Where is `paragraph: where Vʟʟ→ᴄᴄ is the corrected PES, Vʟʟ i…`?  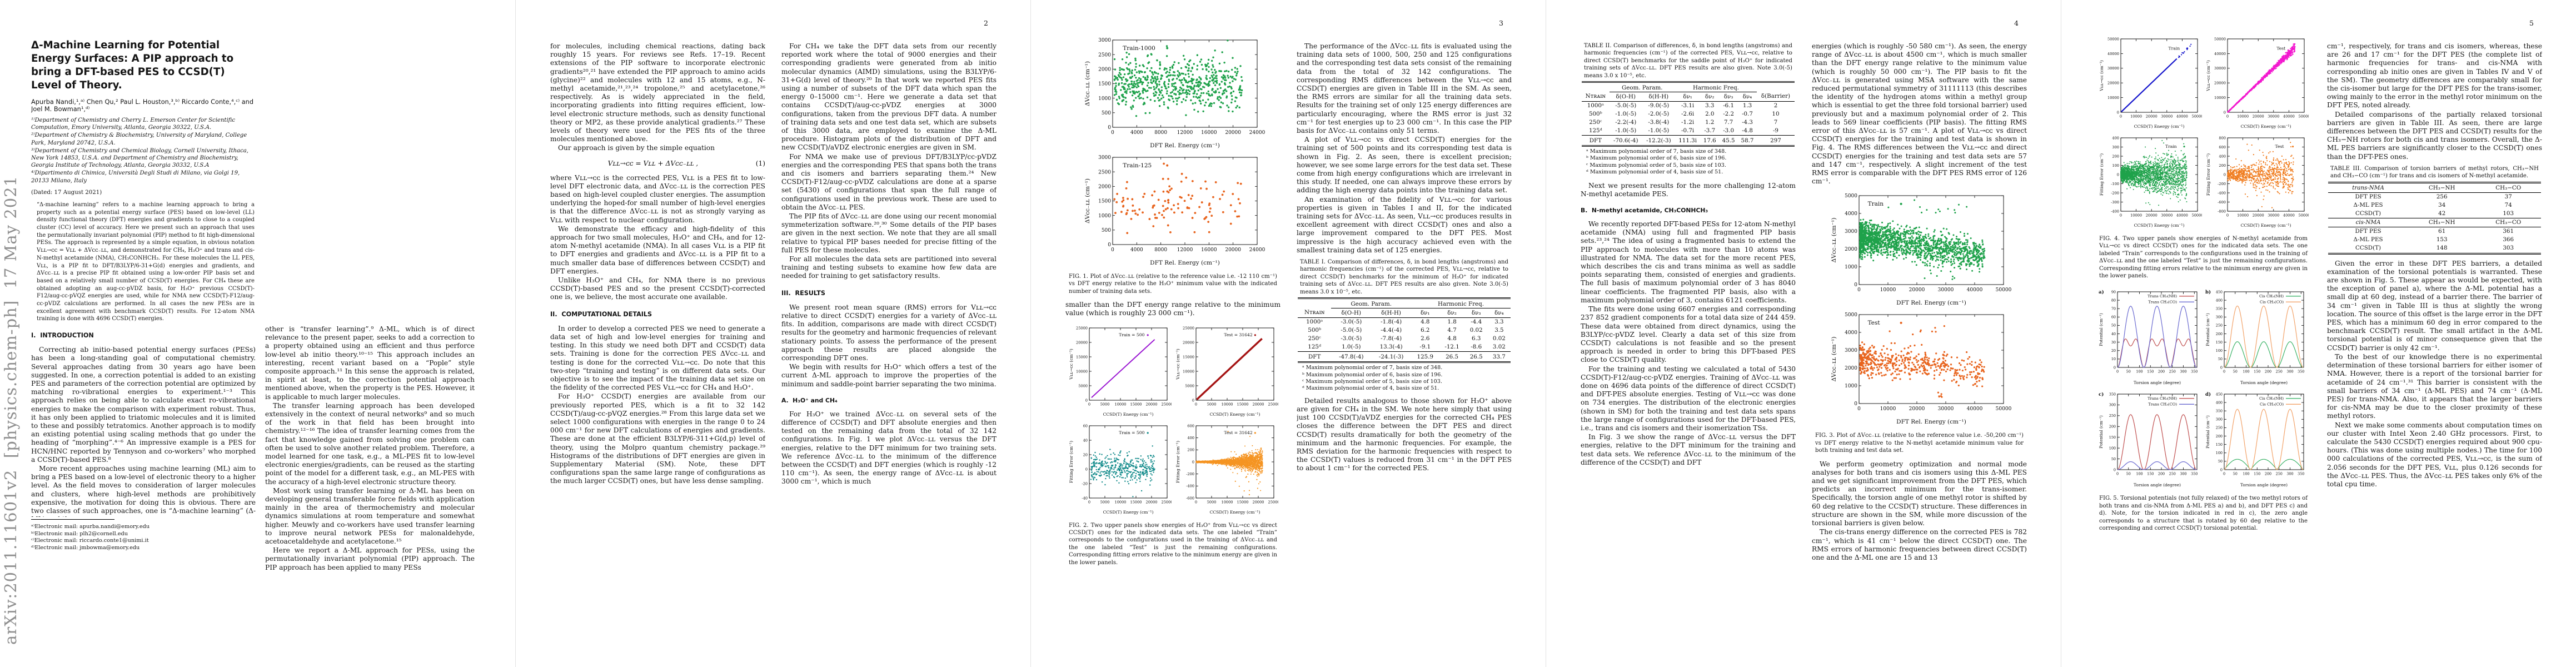 paragraph: where Vʟʟ→ᴄᴄ is the corrected PES, Vʟʟ i… is located at coordinates (657, 198).